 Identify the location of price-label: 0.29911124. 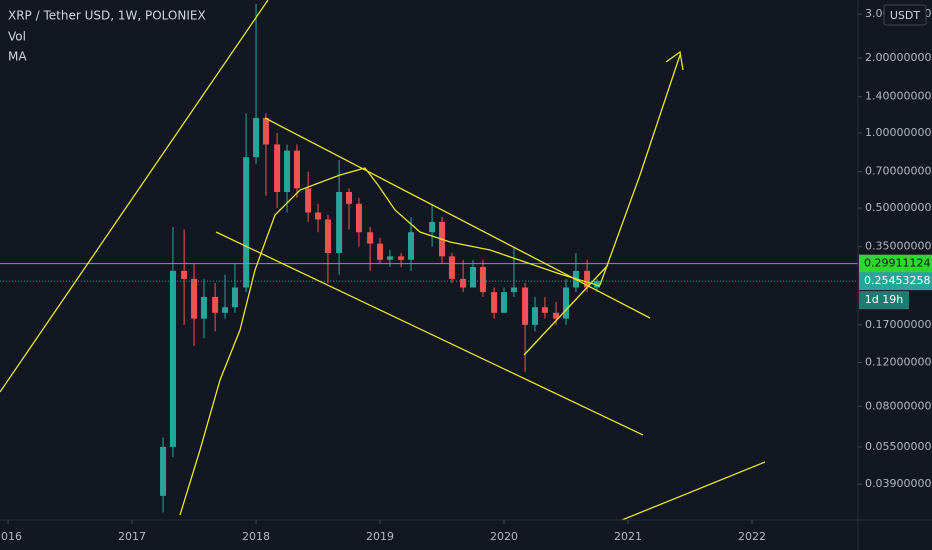
(897, 263).